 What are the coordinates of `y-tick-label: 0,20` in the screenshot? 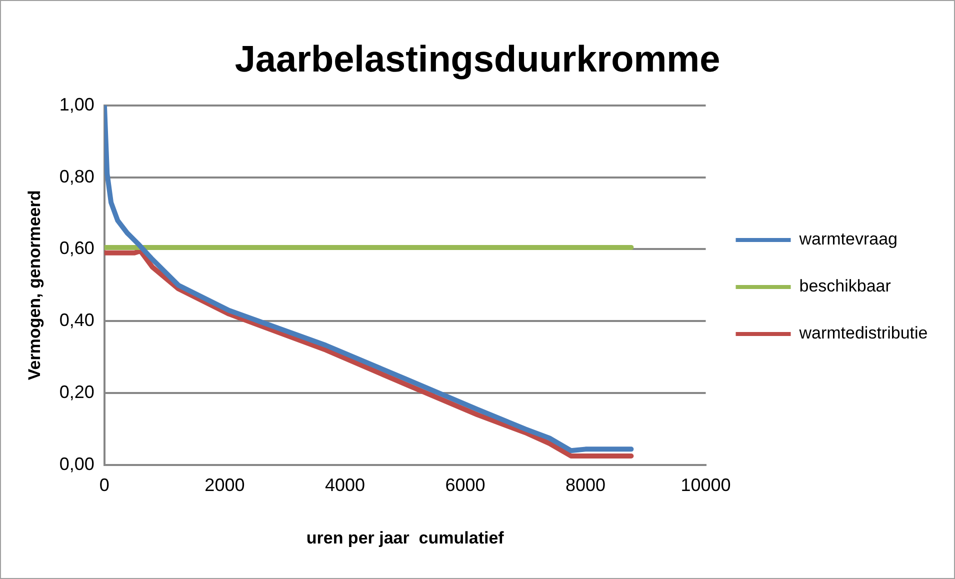 It's located at (76, 392).